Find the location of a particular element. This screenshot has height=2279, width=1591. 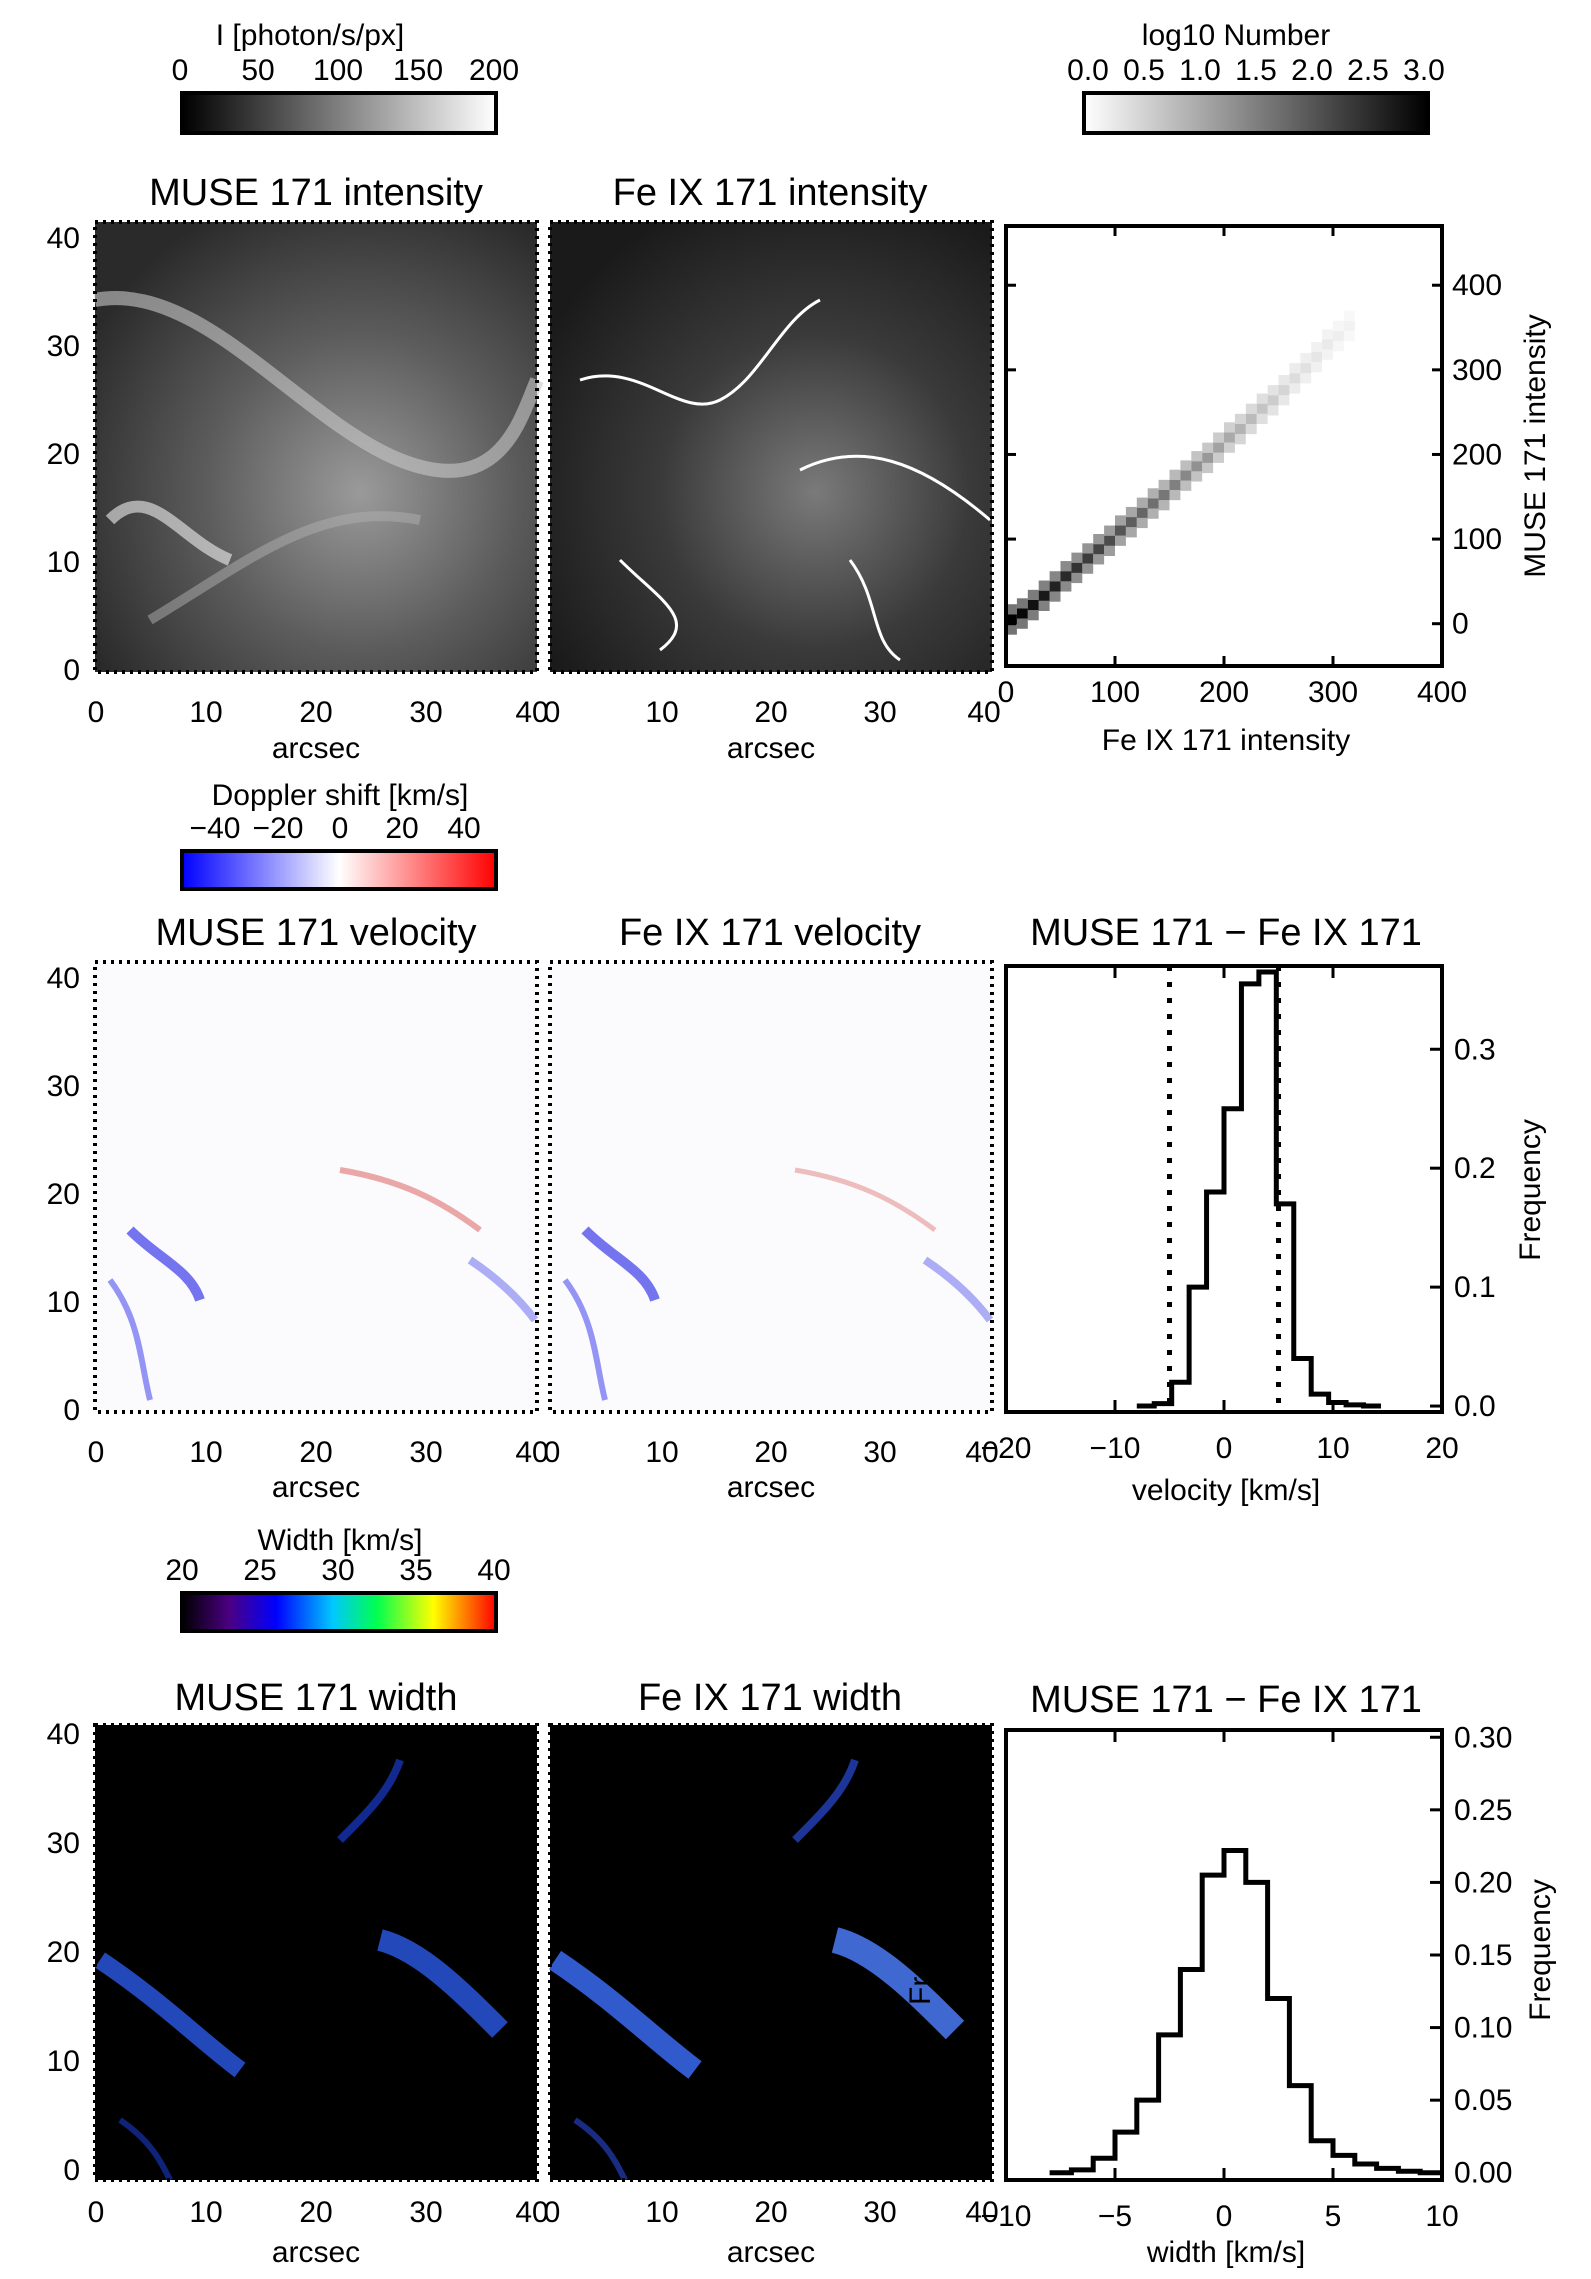

colorbar-intensity-tick: 100 is located at coordinates (338, 70).